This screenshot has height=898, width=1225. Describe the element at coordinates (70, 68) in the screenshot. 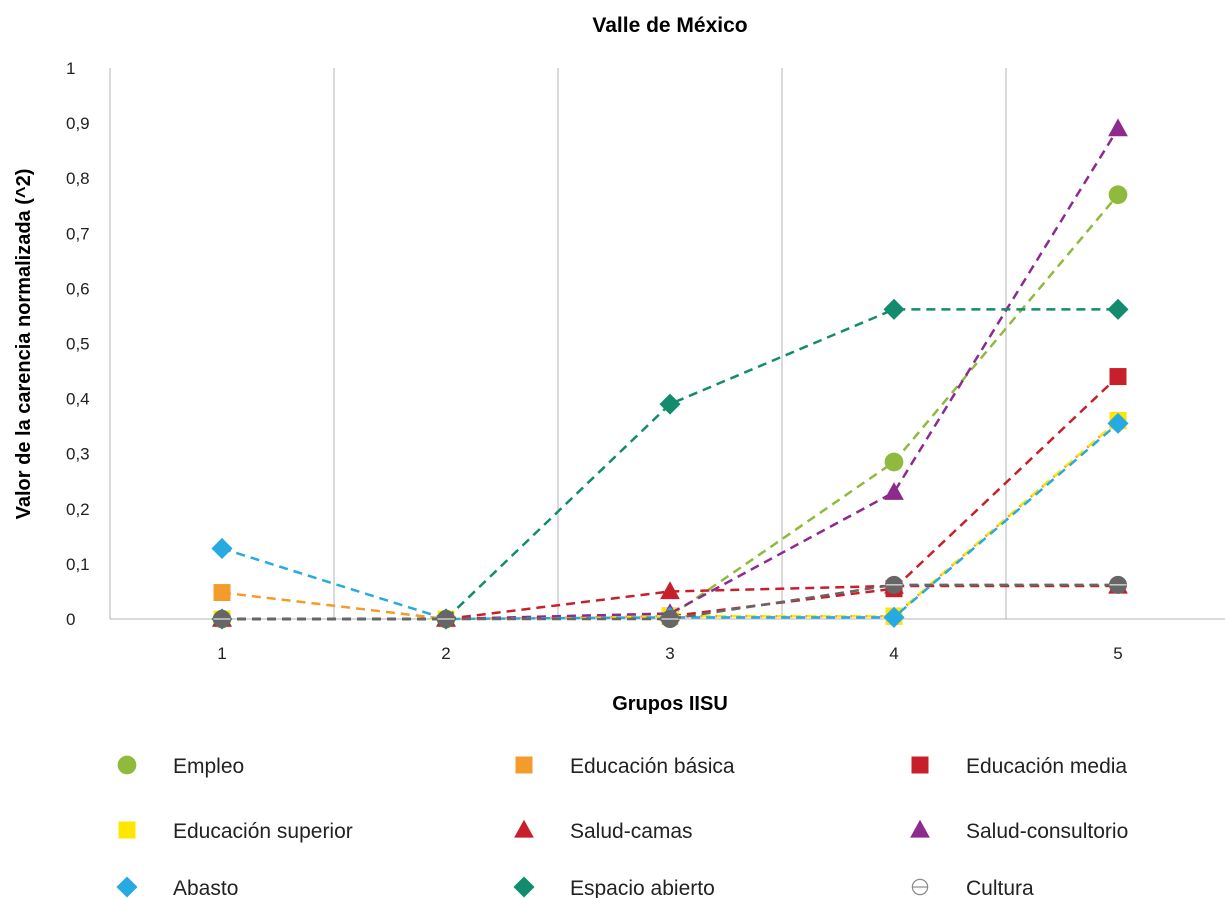

I see `y-tick-label: 1` at that location.